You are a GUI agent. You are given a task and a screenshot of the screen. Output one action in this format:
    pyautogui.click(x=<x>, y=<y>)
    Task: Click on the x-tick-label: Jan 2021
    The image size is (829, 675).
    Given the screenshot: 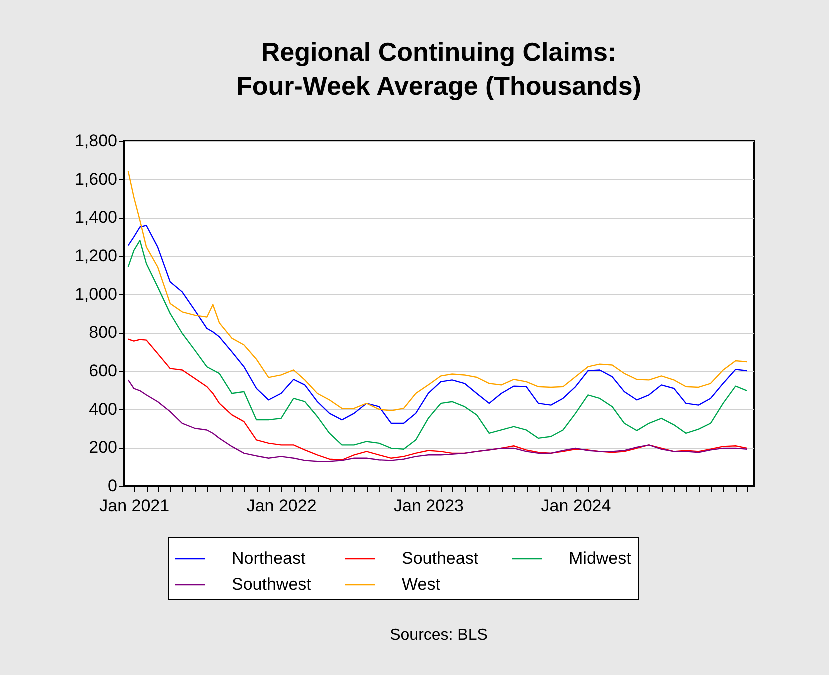 What is the action you would take?
    pyautogui.click(x=135, y=506)
    